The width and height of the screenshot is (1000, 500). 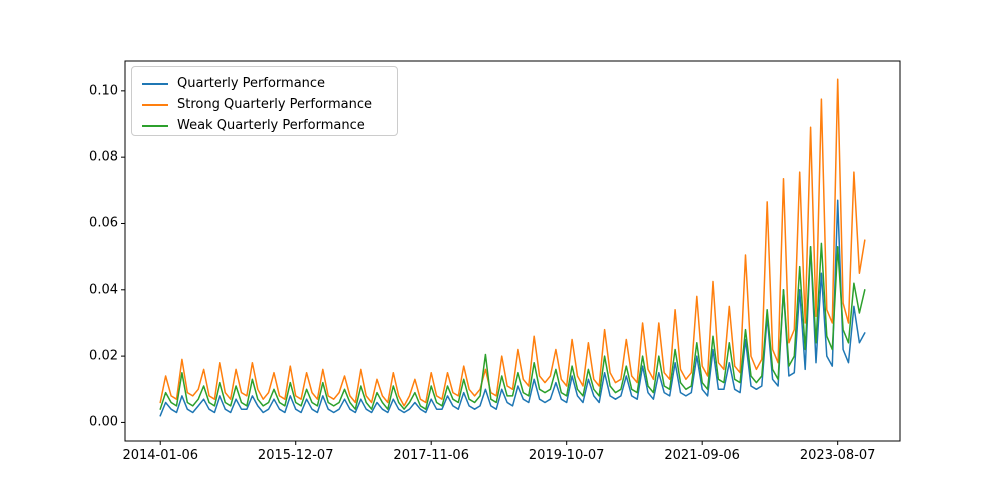 What do you see at coordinates (155, 104) in the screenshot?
I see `legend-line-swatch-orange` at bounding box center [155, 104].